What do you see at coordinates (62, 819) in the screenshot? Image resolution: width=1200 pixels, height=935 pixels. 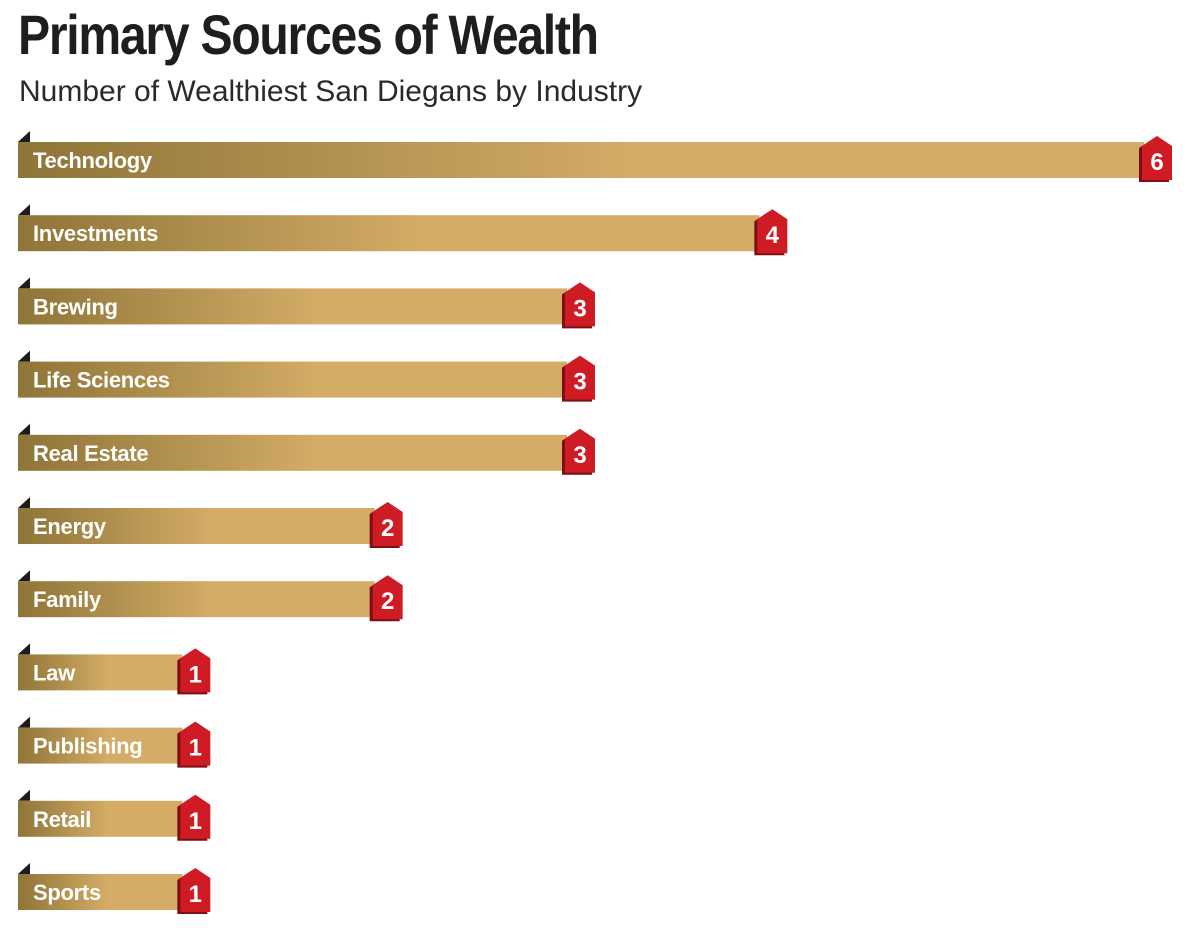 I see `bar-label: Retail` at bounding box center [62, 819].